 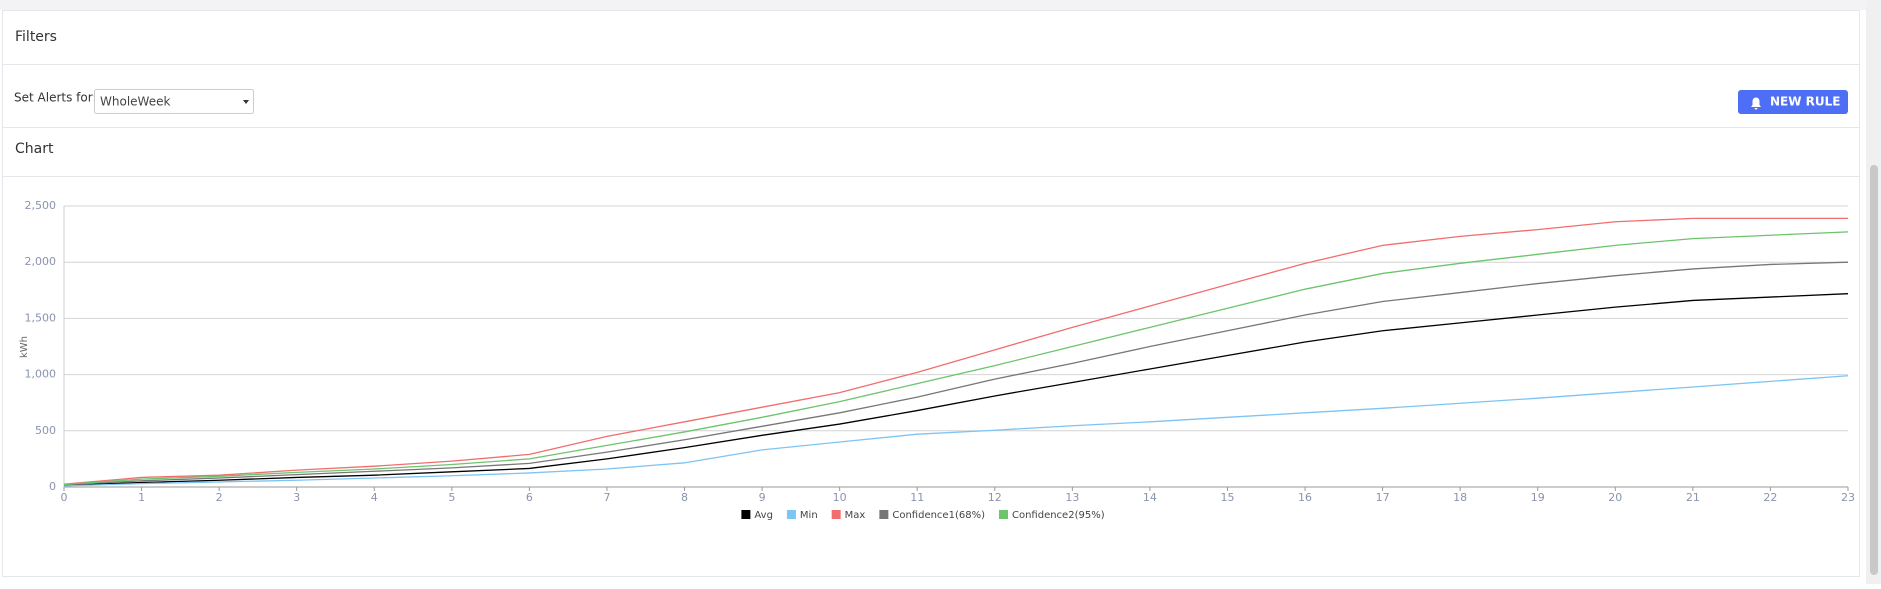 What do you see at coordinates (52, 486) in the screenshot?
I see `y-tick-label: 0` at bounding box center [52, 486].